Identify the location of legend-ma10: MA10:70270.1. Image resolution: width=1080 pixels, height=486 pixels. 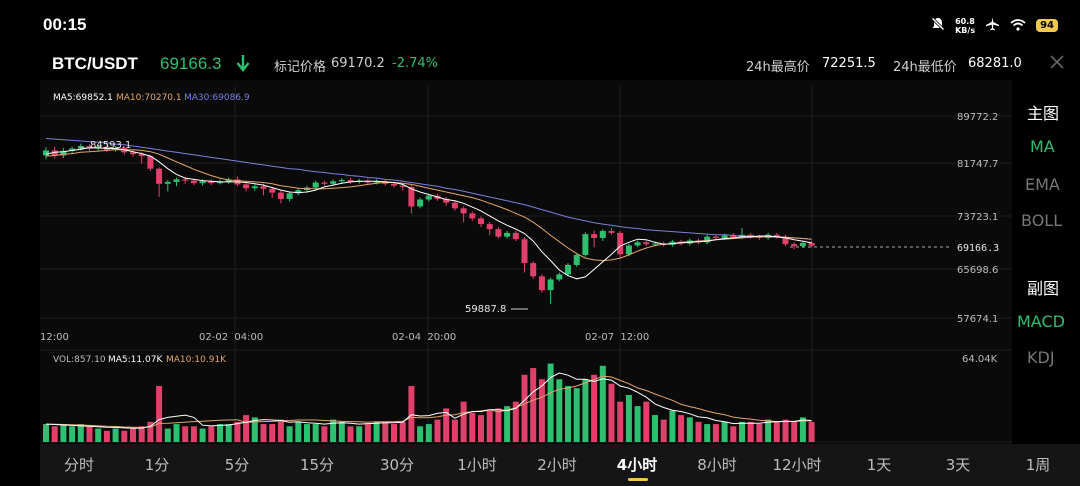
(149, 98).